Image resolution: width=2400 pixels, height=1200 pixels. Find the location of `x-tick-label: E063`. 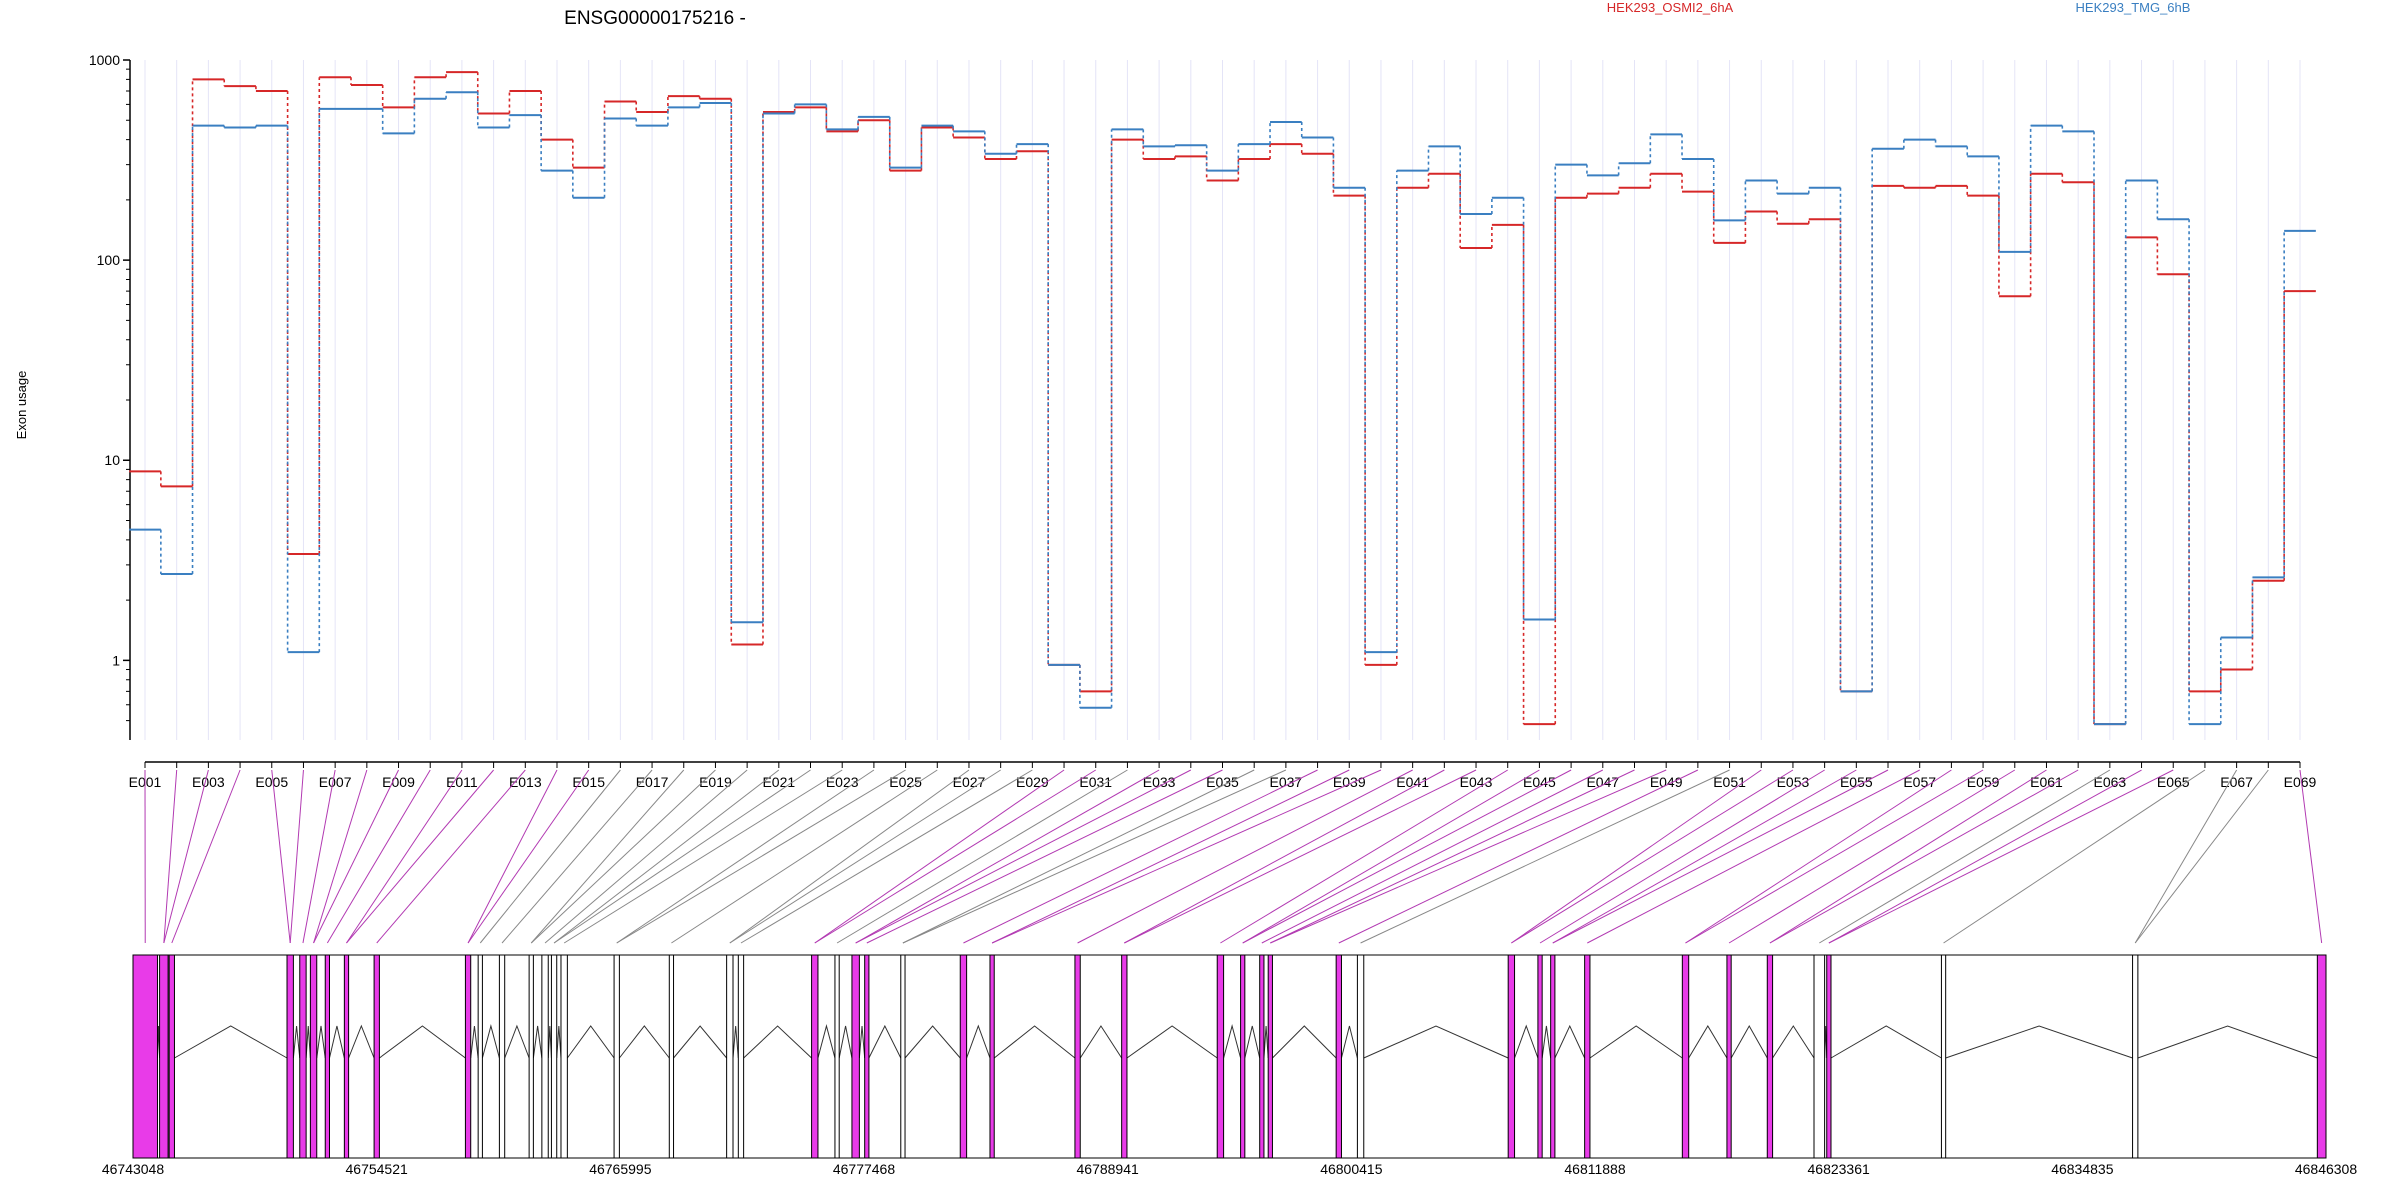

x-tick-label: E063 is located at coordinates (2110, 782).